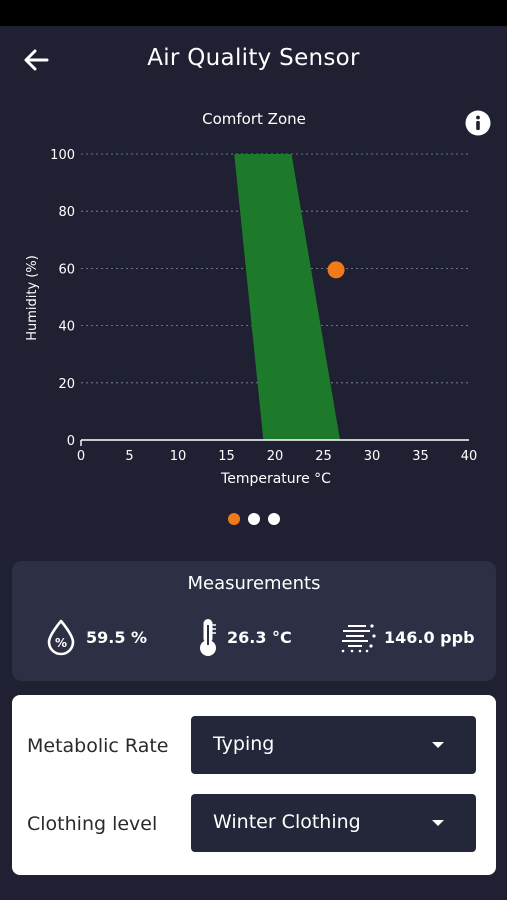 The image size is (507, 900). I want to click on metabolic-rate-select: Typing, so click(333, 745).